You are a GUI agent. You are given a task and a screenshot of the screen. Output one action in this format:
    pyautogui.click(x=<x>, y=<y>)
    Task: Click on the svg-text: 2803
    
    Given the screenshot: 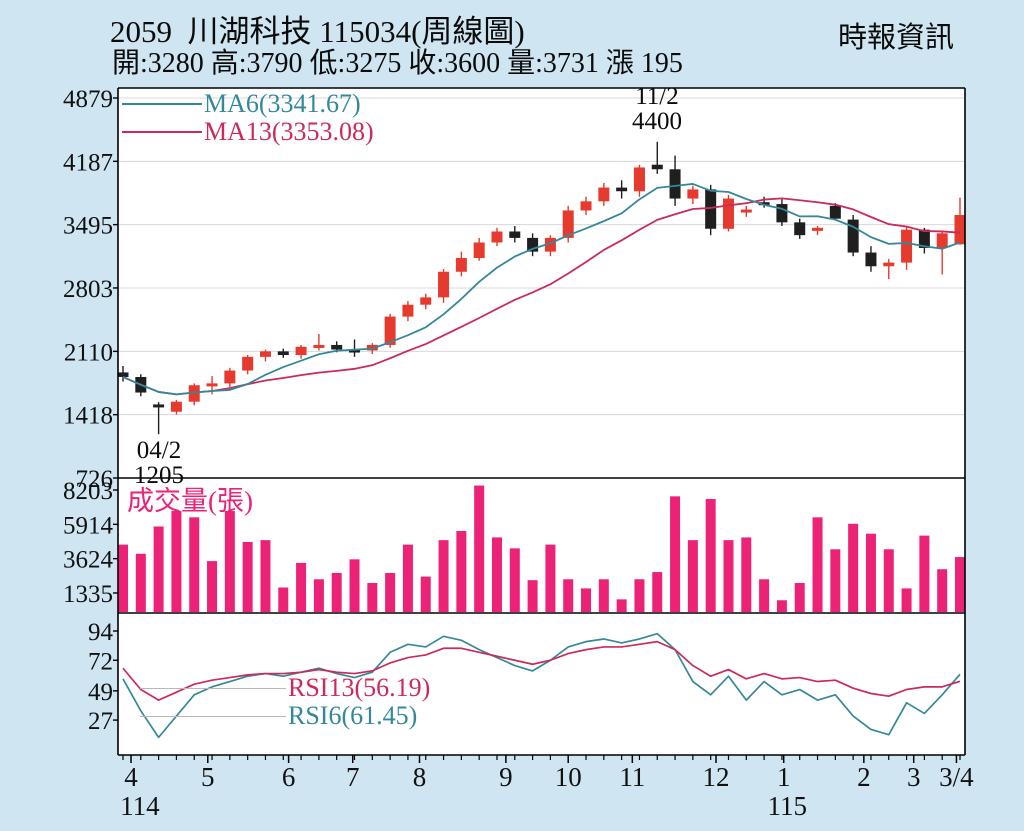 What is the action you would take?
    pyautogui.click(x=88, y=289)
    